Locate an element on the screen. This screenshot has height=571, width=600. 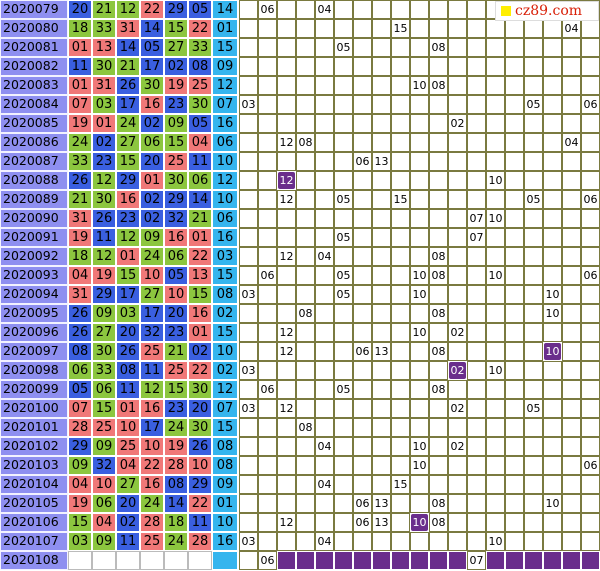
red-ball: 24 is located at coordinates (176, 427).